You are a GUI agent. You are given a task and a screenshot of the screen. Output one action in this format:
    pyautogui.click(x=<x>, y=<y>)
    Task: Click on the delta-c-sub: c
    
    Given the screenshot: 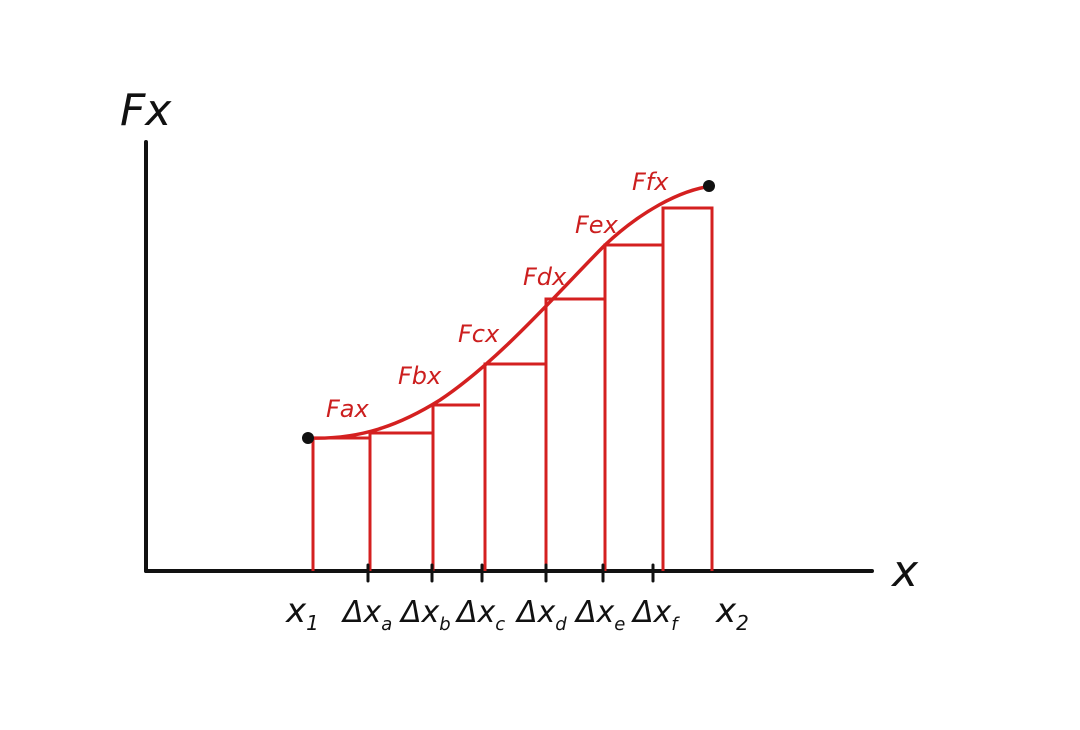 What is the action you would take?
    pyautogui.click(x=500, y=624)
    